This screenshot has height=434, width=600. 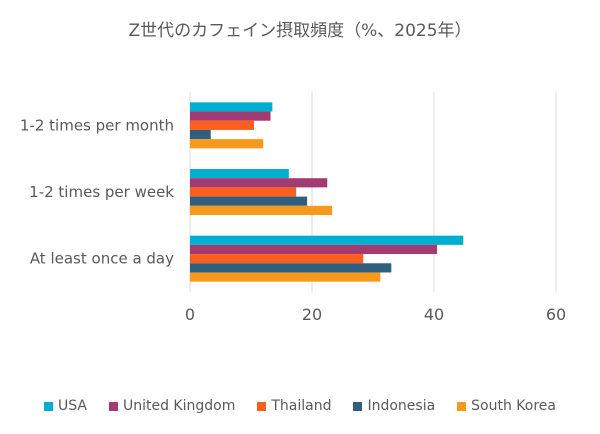 I want to click on x-tick-label: 0, so click(x=190, y=314).